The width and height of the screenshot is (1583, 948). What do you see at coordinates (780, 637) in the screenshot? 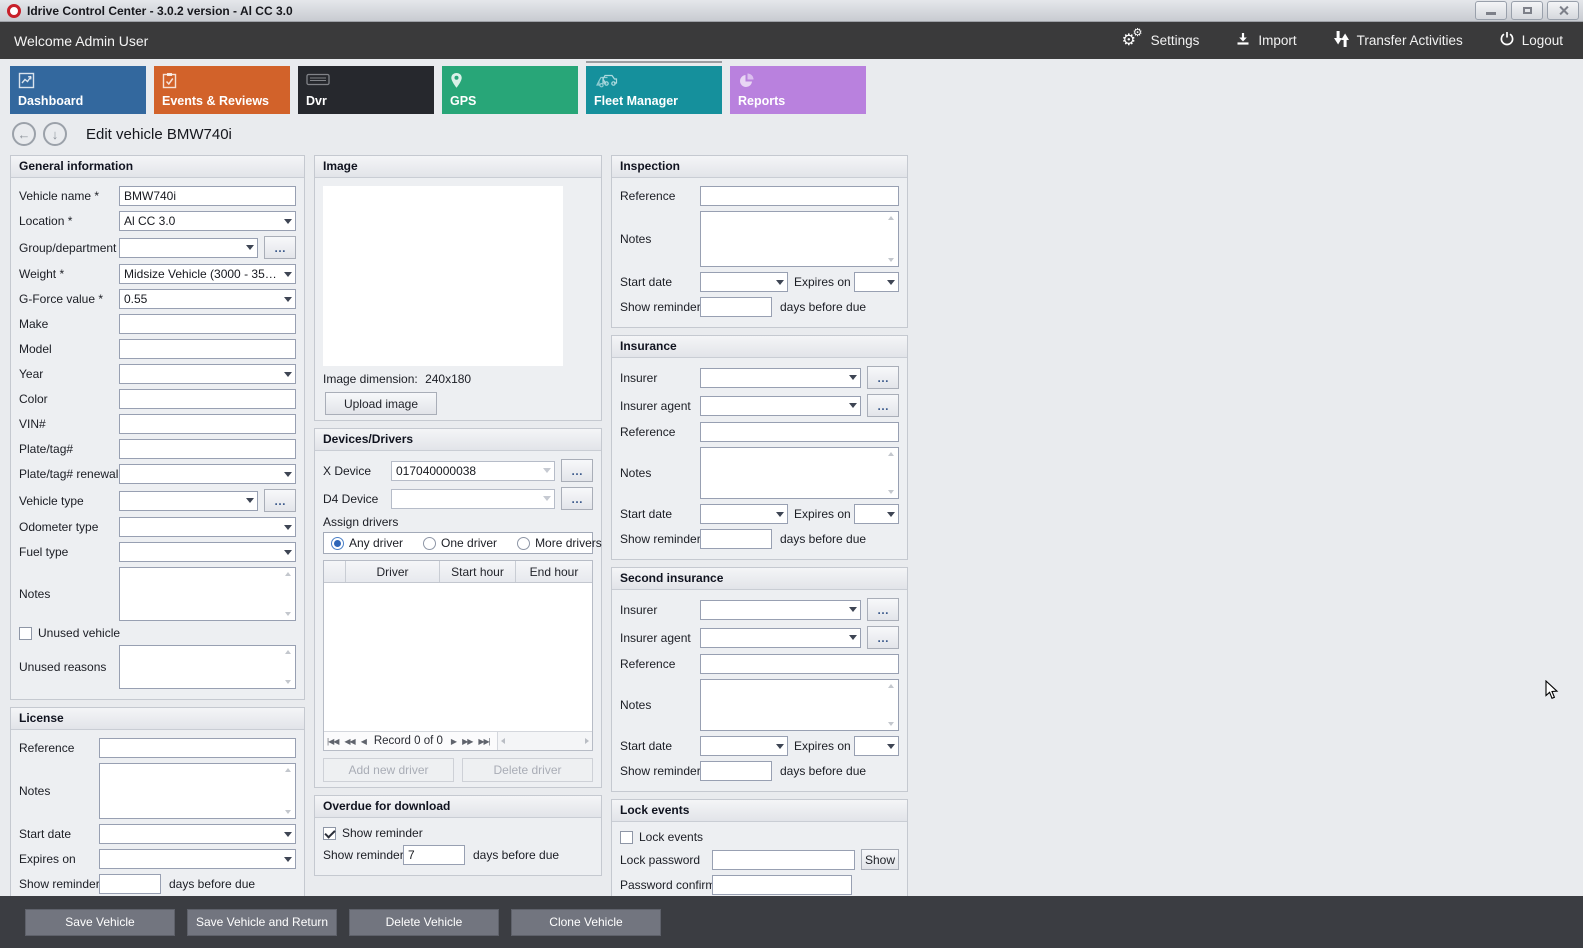
I see `second-insurer-agent-select` at bounding box center [780, 637].